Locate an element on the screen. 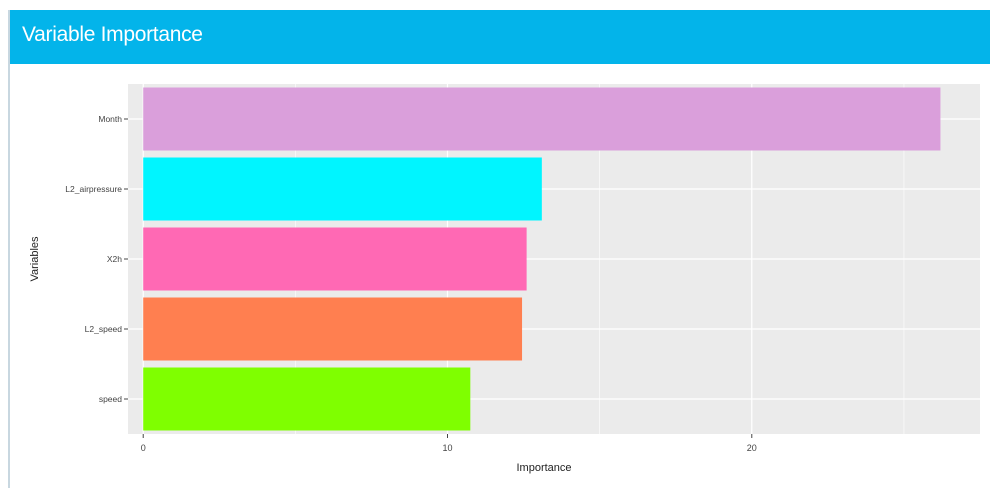 Image resolution: width=990 pixels, height=490 pixels. x-axis-title: Importance is located at coordinates (543, 468).